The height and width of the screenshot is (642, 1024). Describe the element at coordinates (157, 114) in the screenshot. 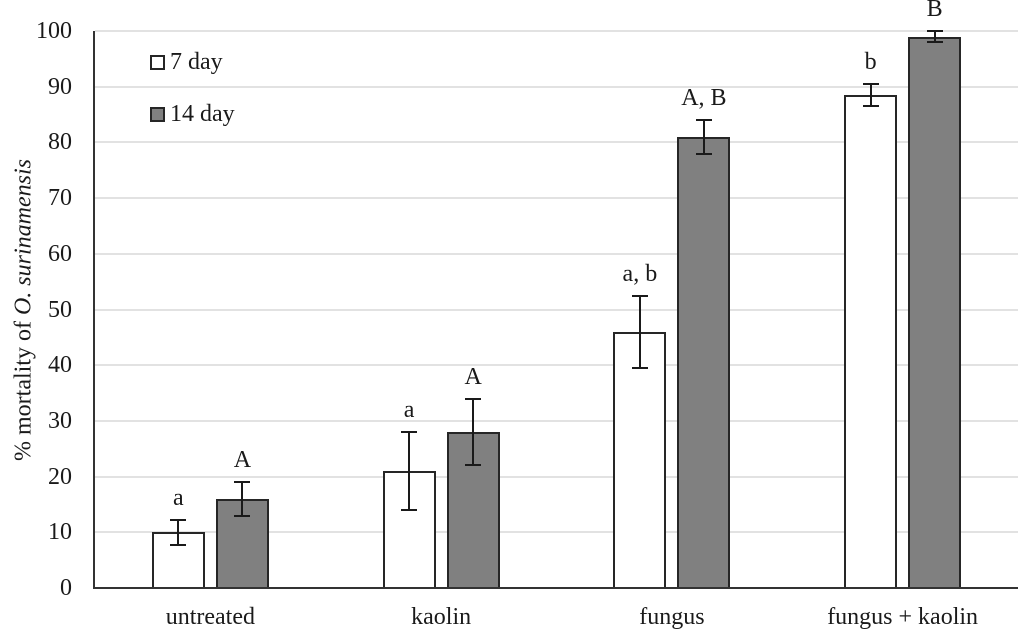

I see `legend-swatch-14day` at that location.